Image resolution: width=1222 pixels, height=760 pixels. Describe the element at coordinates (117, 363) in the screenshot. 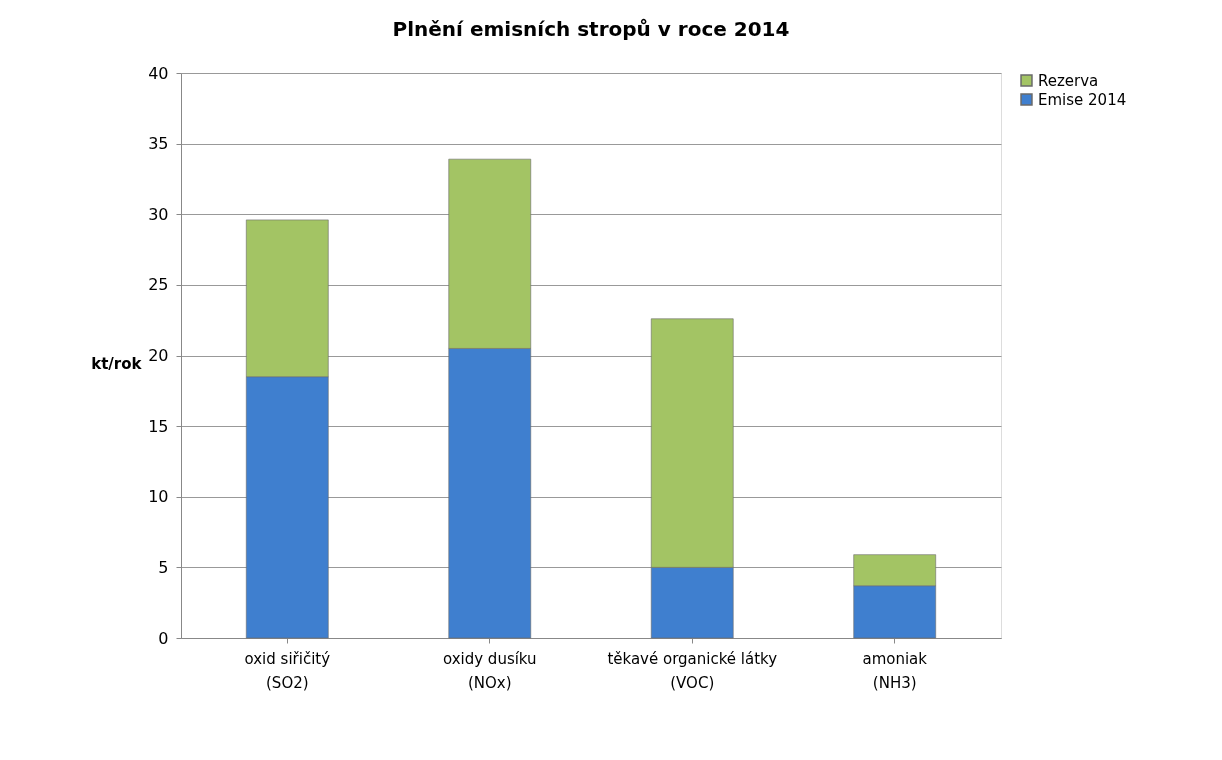

I see `y-axis-title: kt/rok` at that location.